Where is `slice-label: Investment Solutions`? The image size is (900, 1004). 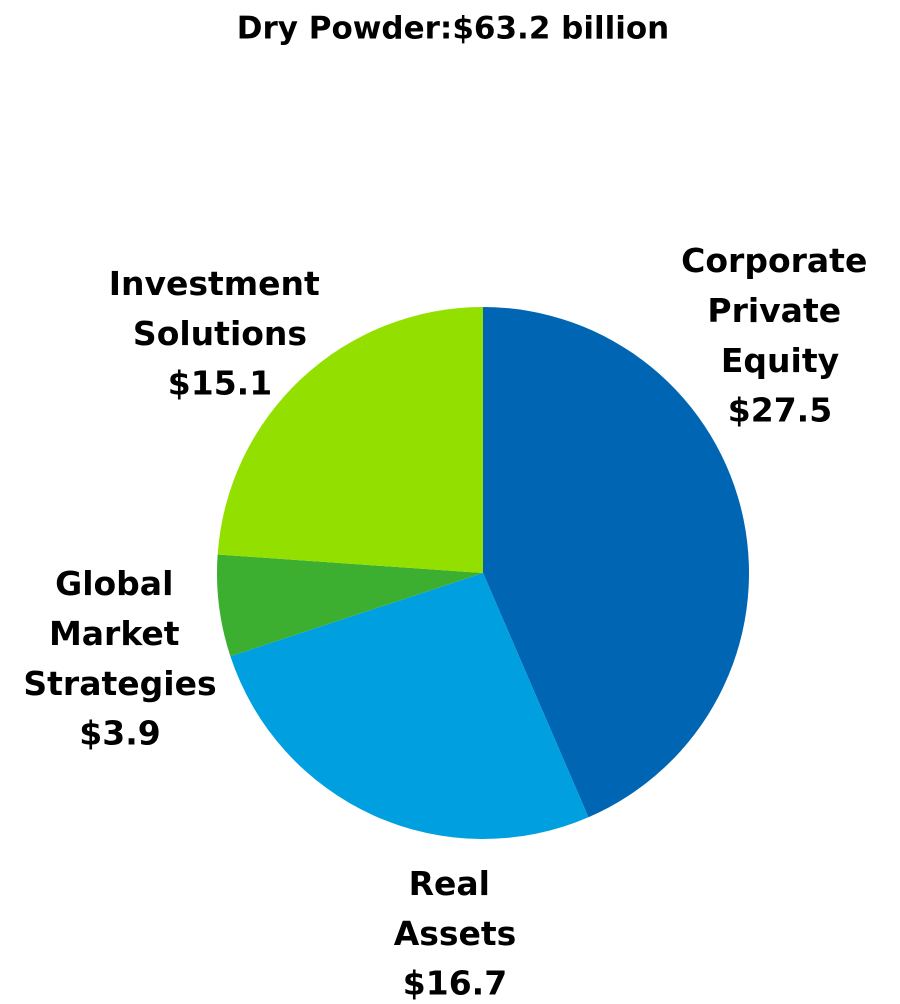 slice-label: Investment Solutions is located at coordinates (220, 308).